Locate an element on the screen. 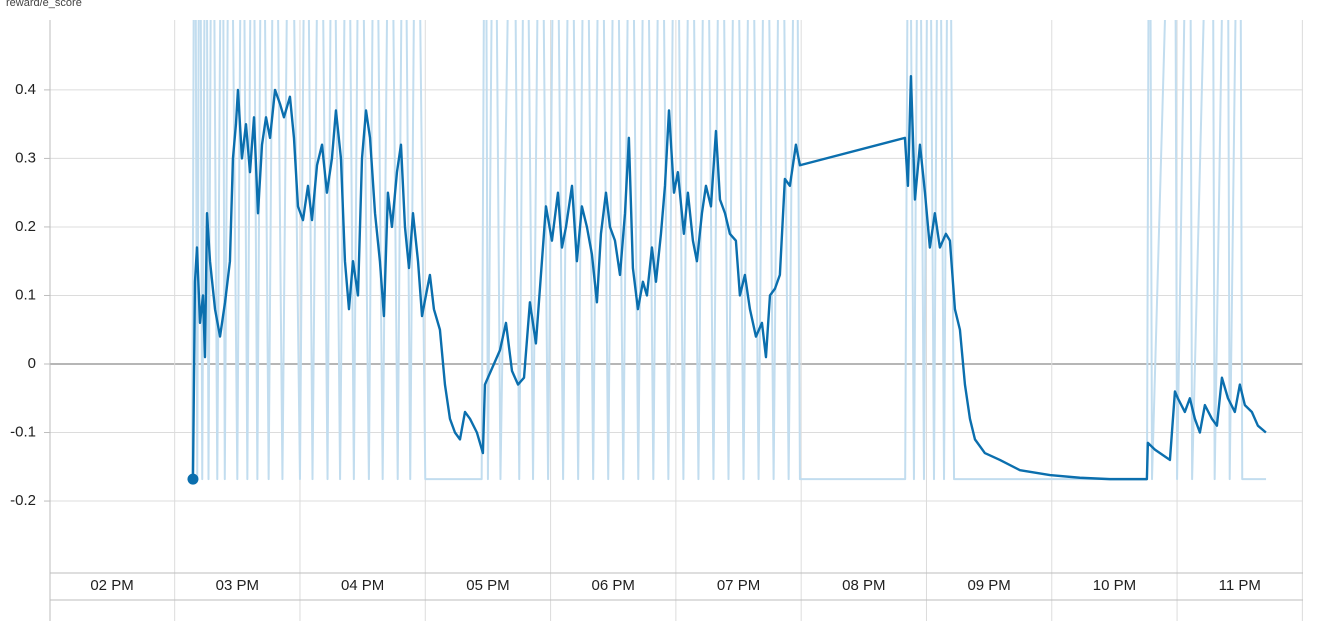 The width and height of the screenshot is (1323, 621). x-tick-label: 04 PM is located at coordinates (362, 585).